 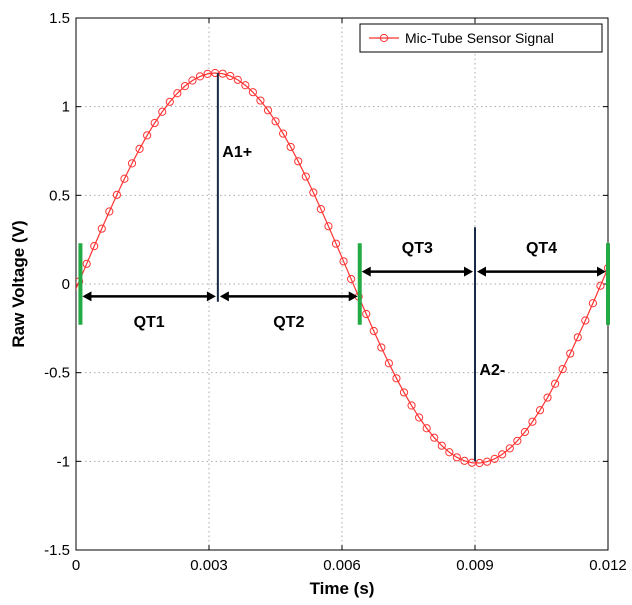 I want to click on amplitude-label: A2-, so click(x=492, y=370).